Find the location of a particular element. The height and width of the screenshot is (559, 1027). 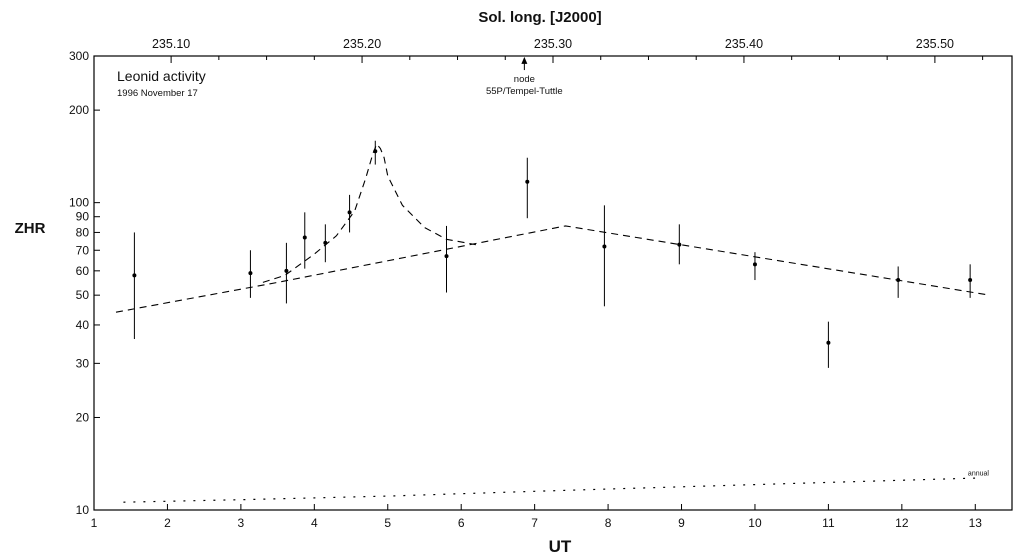

node-arrowhead is located at coordinates (524, 60).